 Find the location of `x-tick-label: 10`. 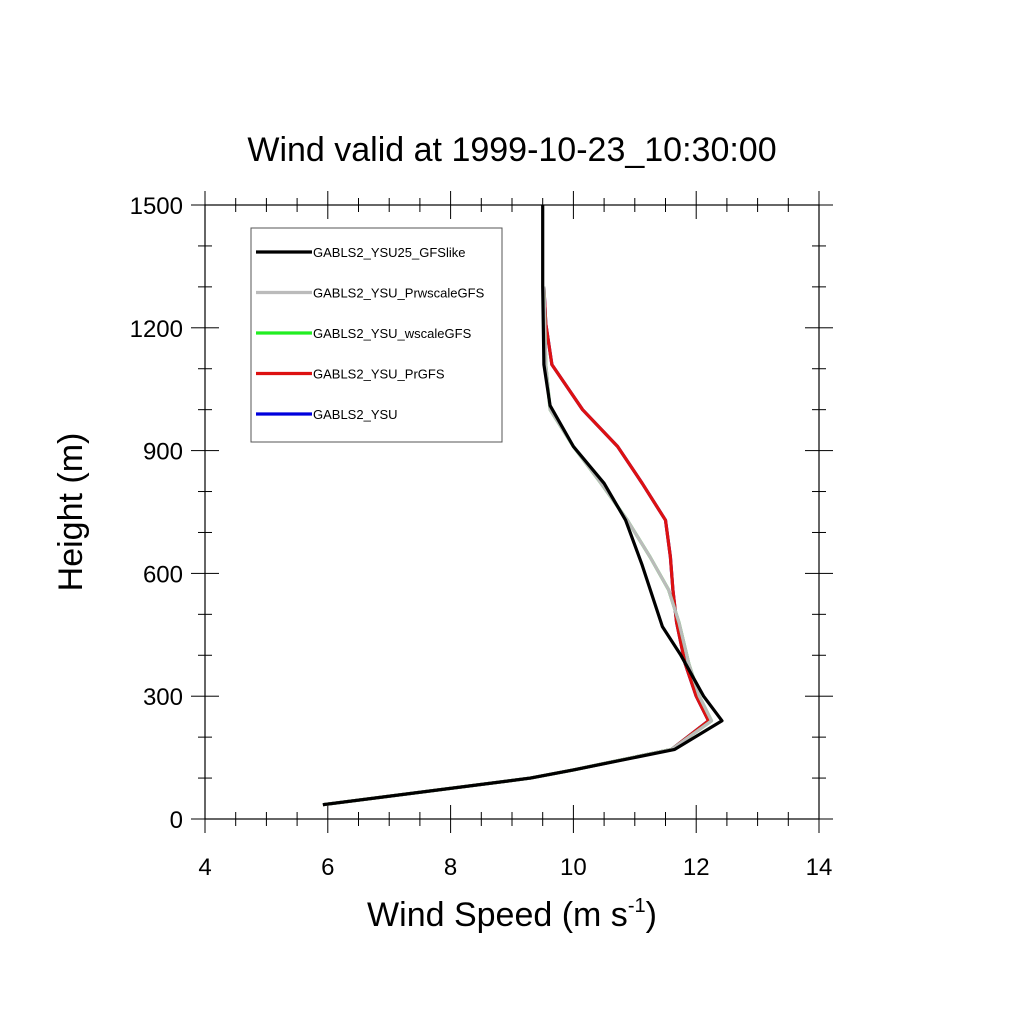

x-tick-label: 10 is located at coordinates (573, 867).